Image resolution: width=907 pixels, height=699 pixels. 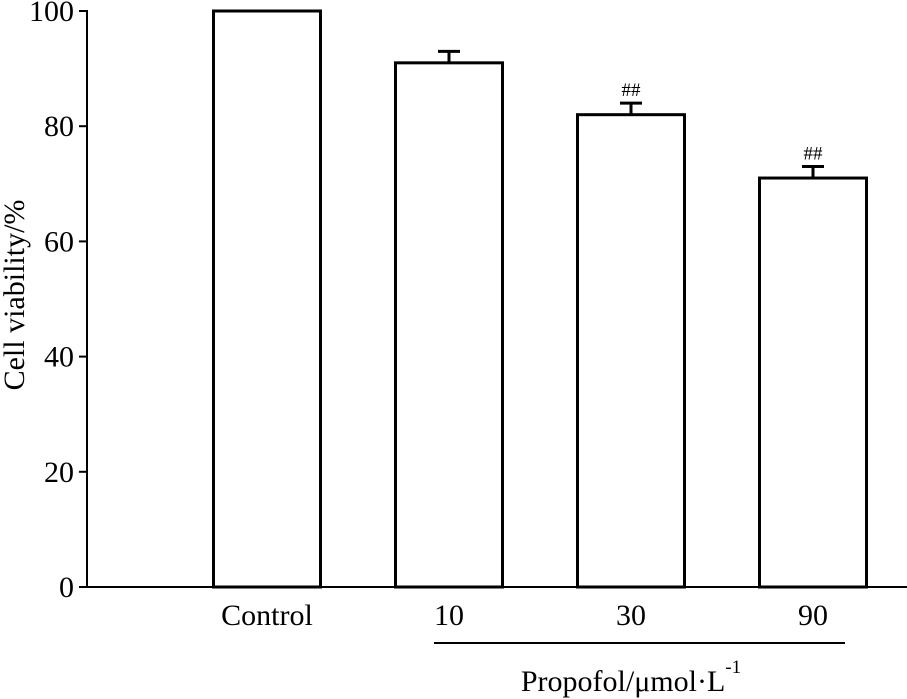 What do you see at coordinates (524, 615) in the screenshot?
I see `x-tick-labels: Control 10 30 90` at bounding box center [524, 615].